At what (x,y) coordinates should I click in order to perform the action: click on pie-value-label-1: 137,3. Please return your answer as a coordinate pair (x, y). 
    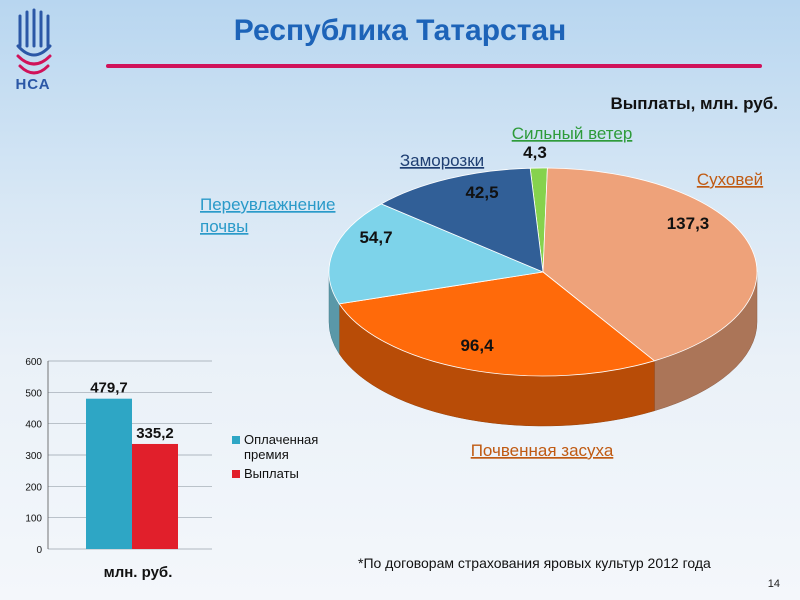
    Looking at the image, I should click on (688, 223).